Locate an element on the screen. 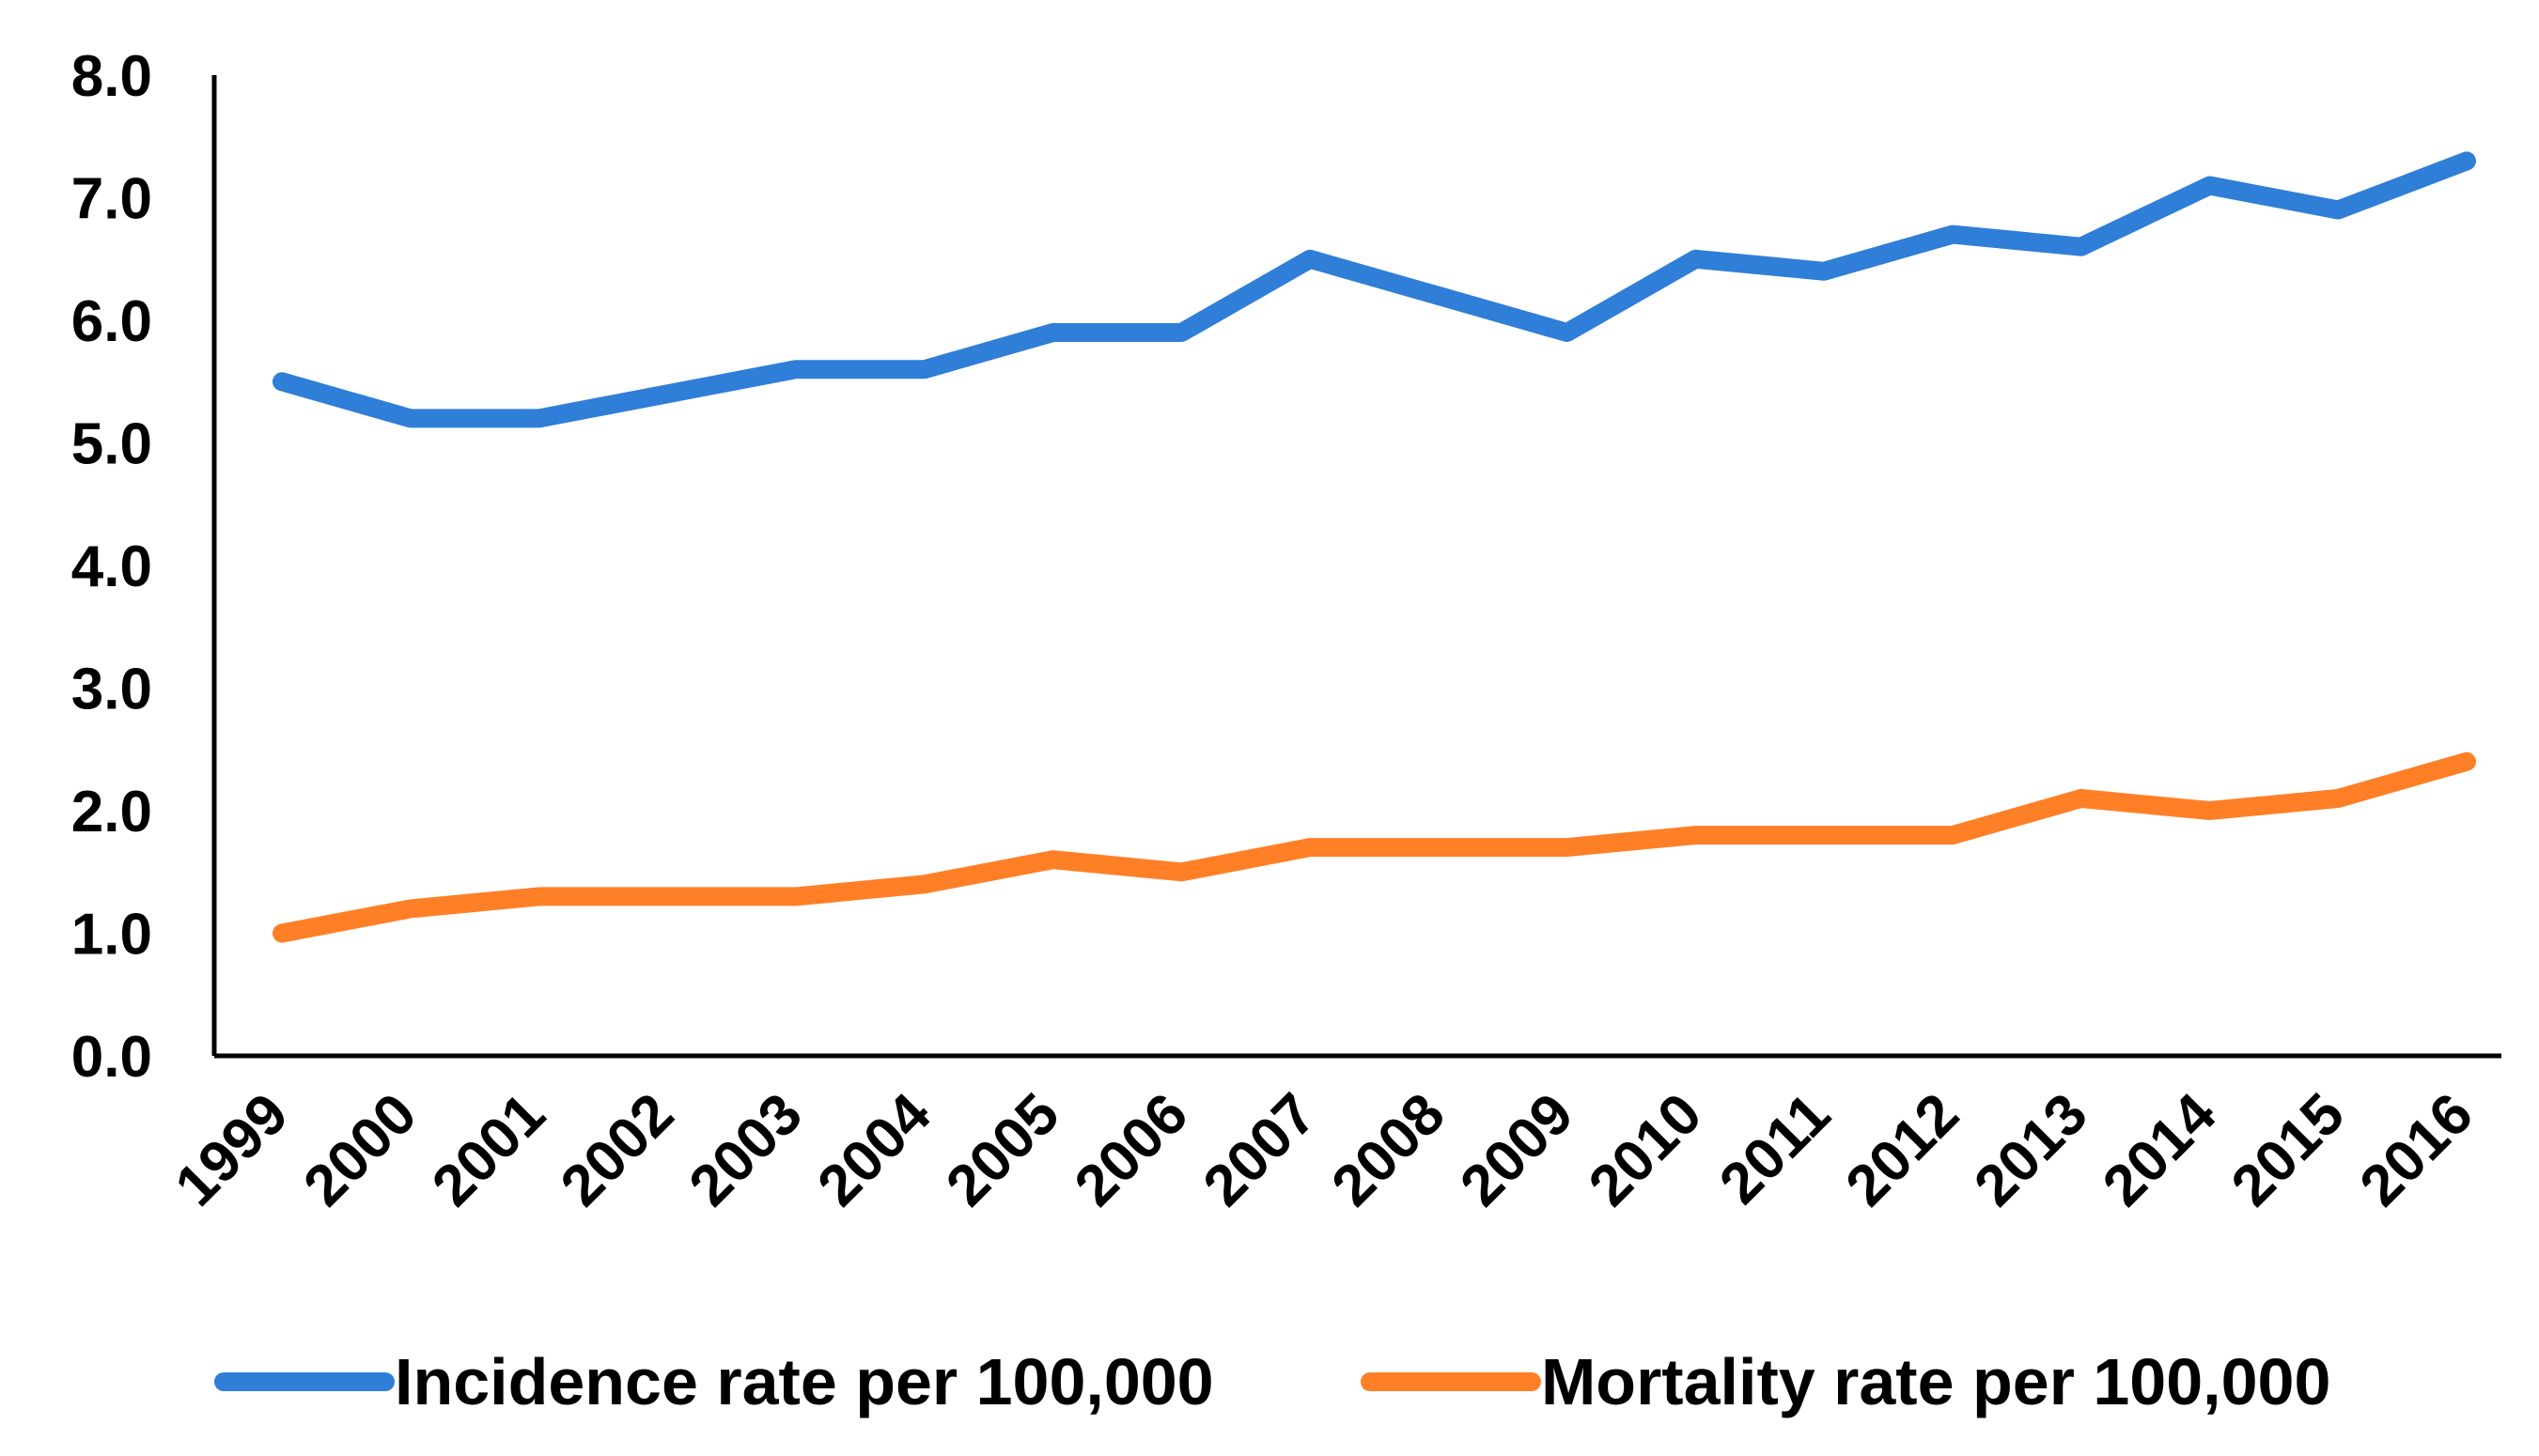 The height and width of the screenshot is (1456, 2539). mortality-point-2002 is located at coordinates (667, 896).